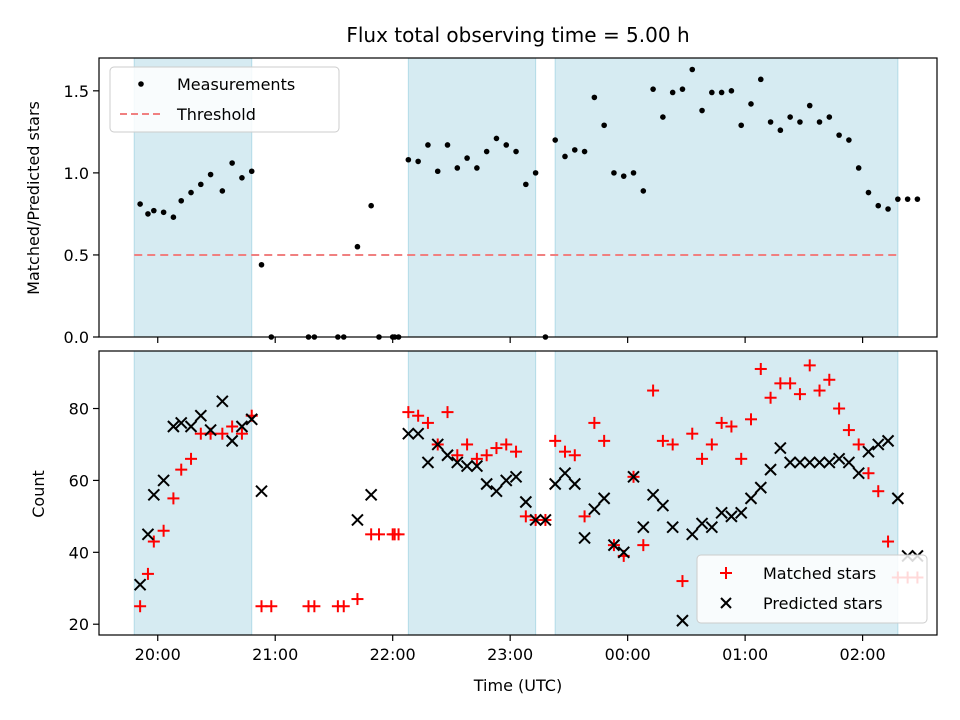  I want to click on bottom-panel-legend: Matched stars Predicted stars, so click(812, 589).